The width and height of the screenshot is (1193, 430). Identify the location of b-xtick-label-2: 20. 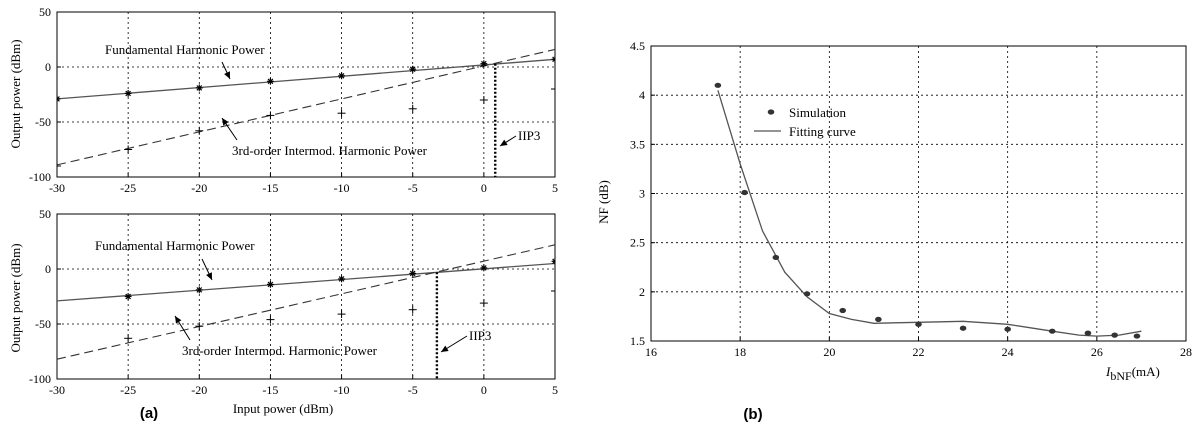
(829, 352).